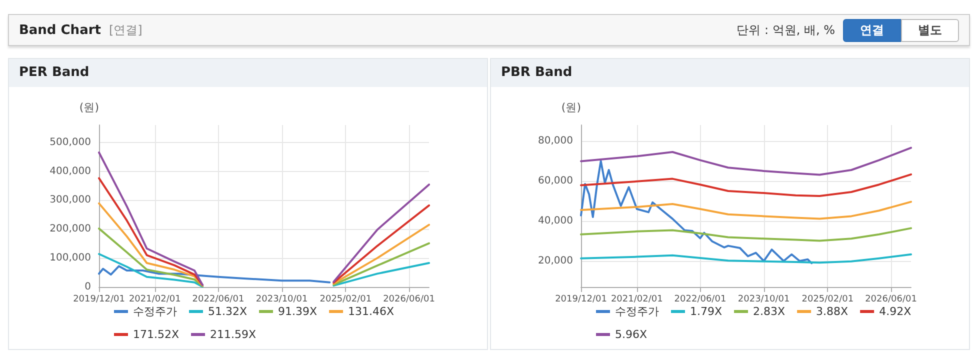 The height and width of the screenshot is (364, 978). I want to click on text: 연결, so click(872, 30).